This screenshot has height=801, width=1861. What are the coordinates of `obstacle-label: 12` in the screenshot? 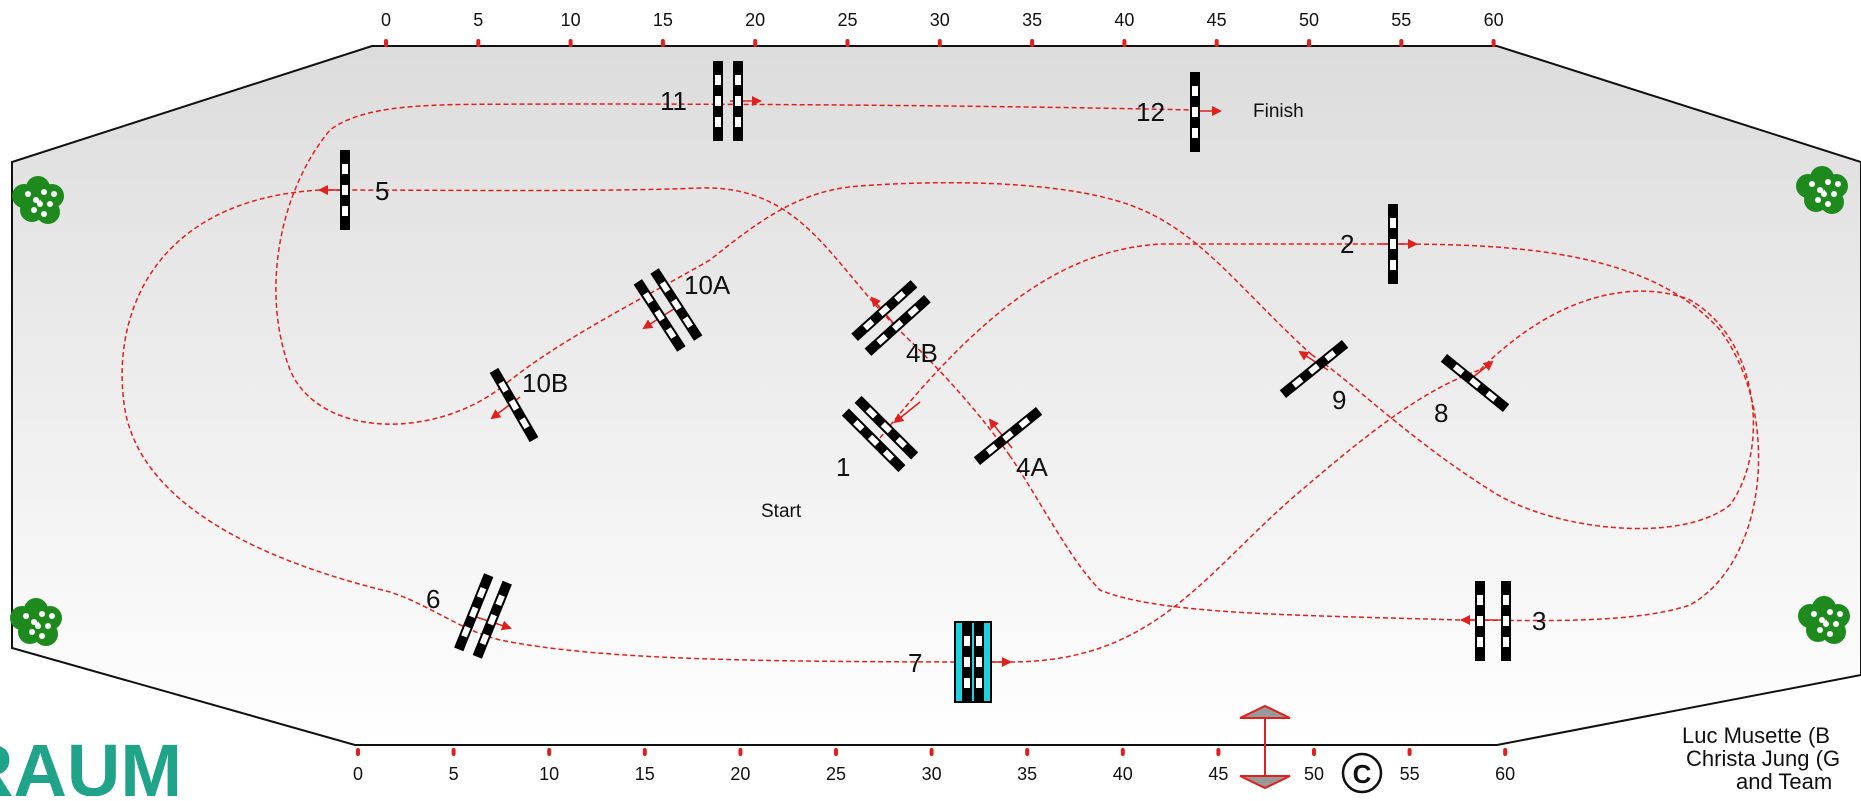 It's located at (1150, 112).